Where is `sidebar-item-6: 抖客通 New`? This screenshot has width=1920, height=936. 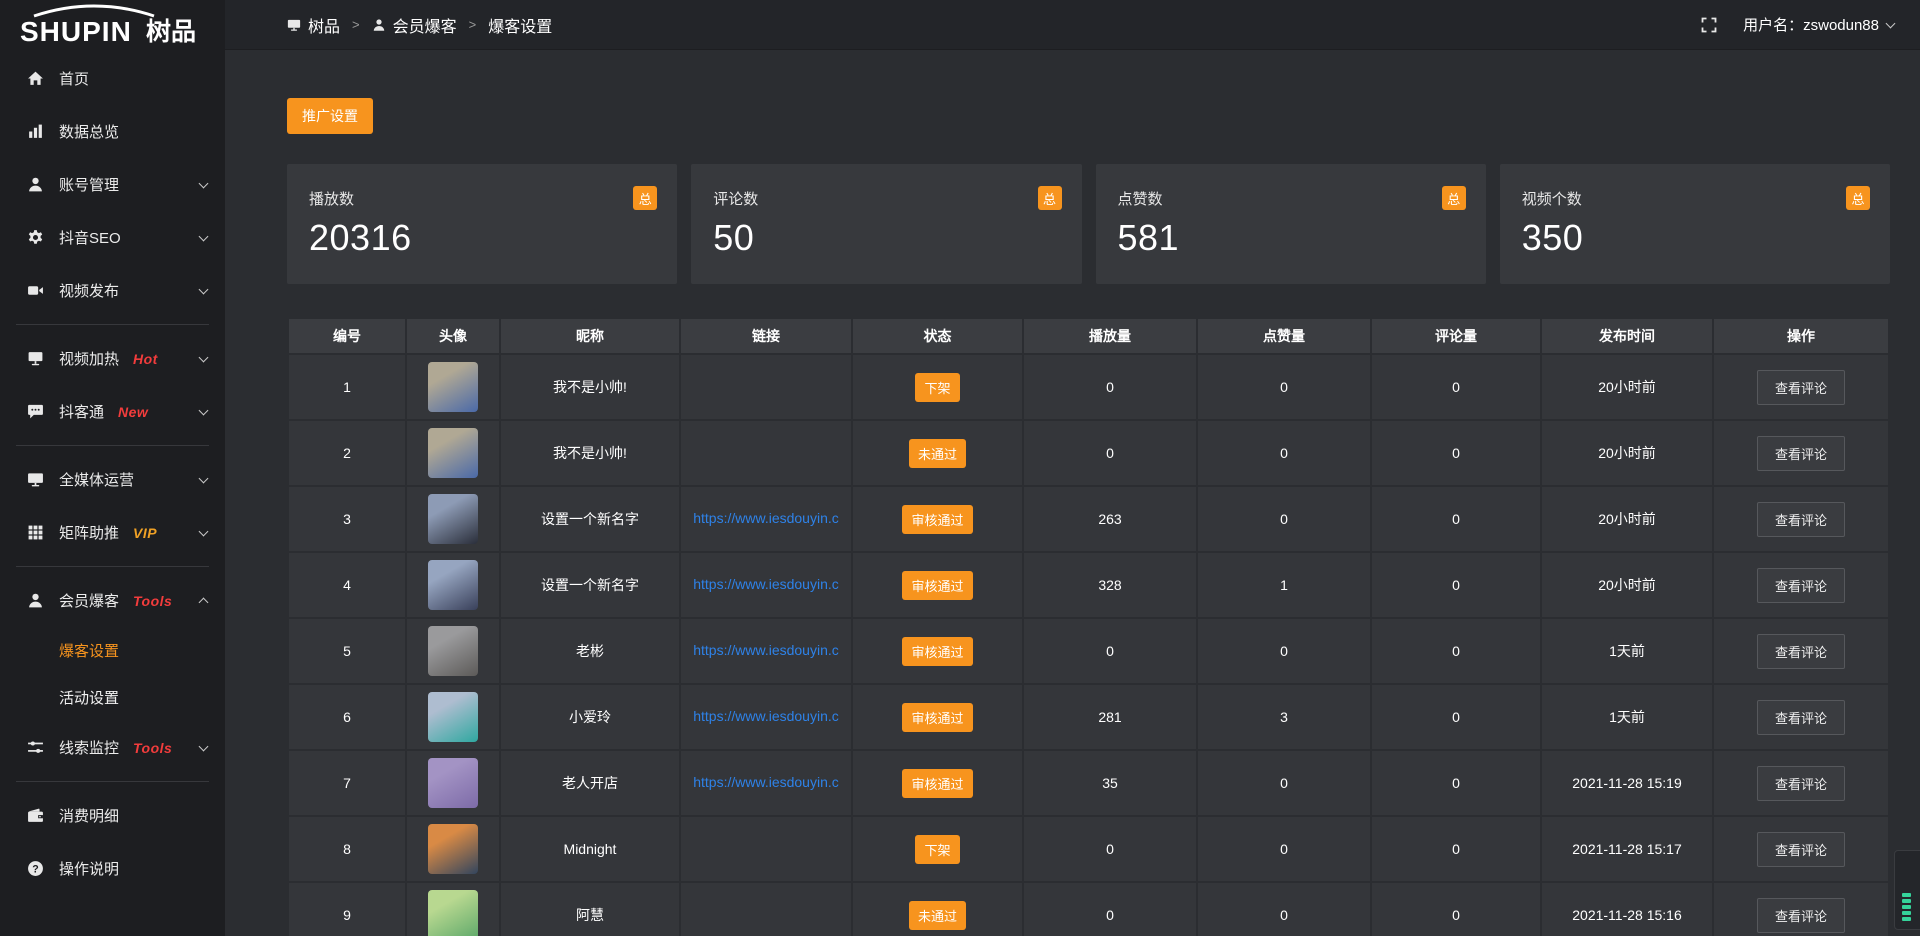
sidebar-item-6: 抖客通 New is located at coordinates (112, 411).